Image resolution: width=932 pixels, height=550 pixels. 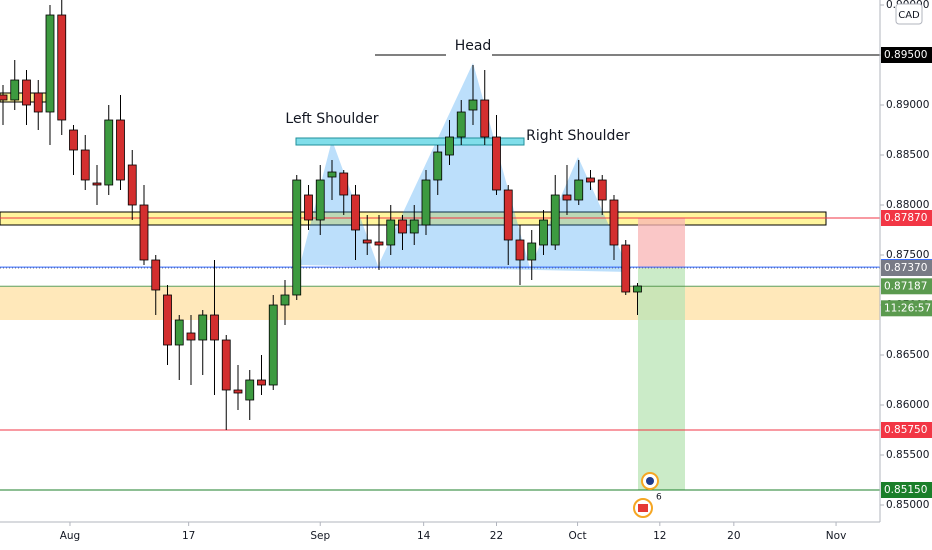 What do you see at coordinates (424, 536) in the screenshot?
I see `x-tick-label: 14` at bounding box center [424, 536].